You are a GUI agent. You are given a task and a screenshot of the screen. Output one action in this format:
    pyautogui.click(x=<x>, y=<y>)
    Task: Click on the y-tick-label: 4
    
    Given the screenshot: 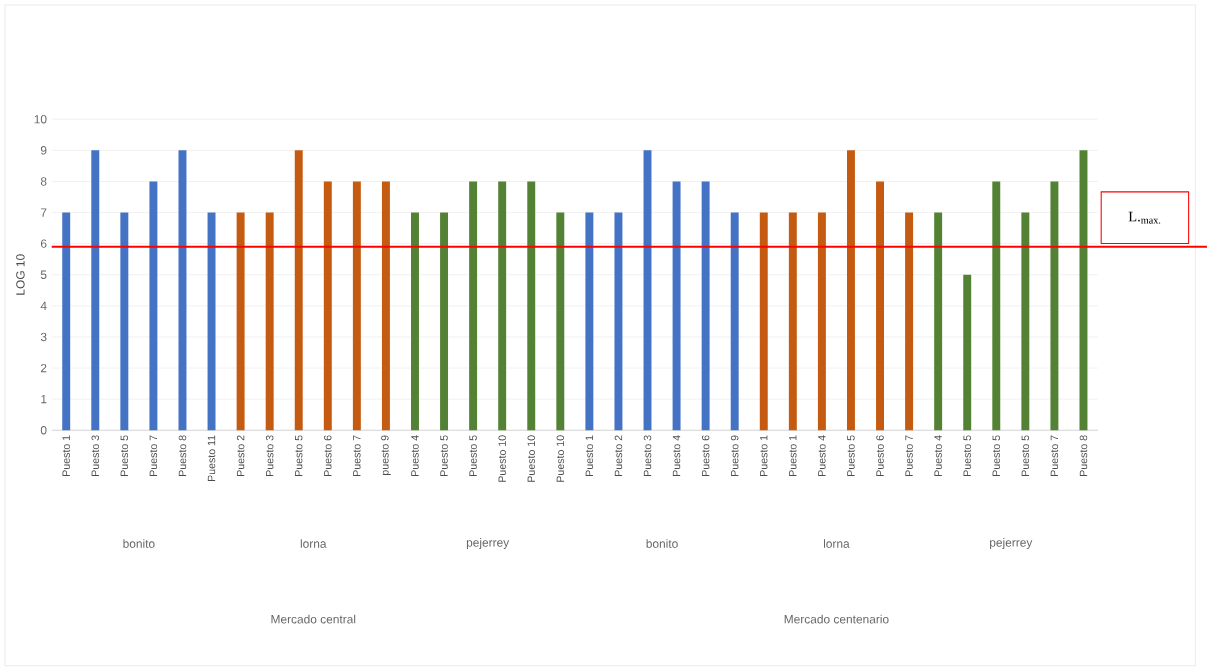 What is the action you would take?
    pyautogui.click(x=43, y=306)
    